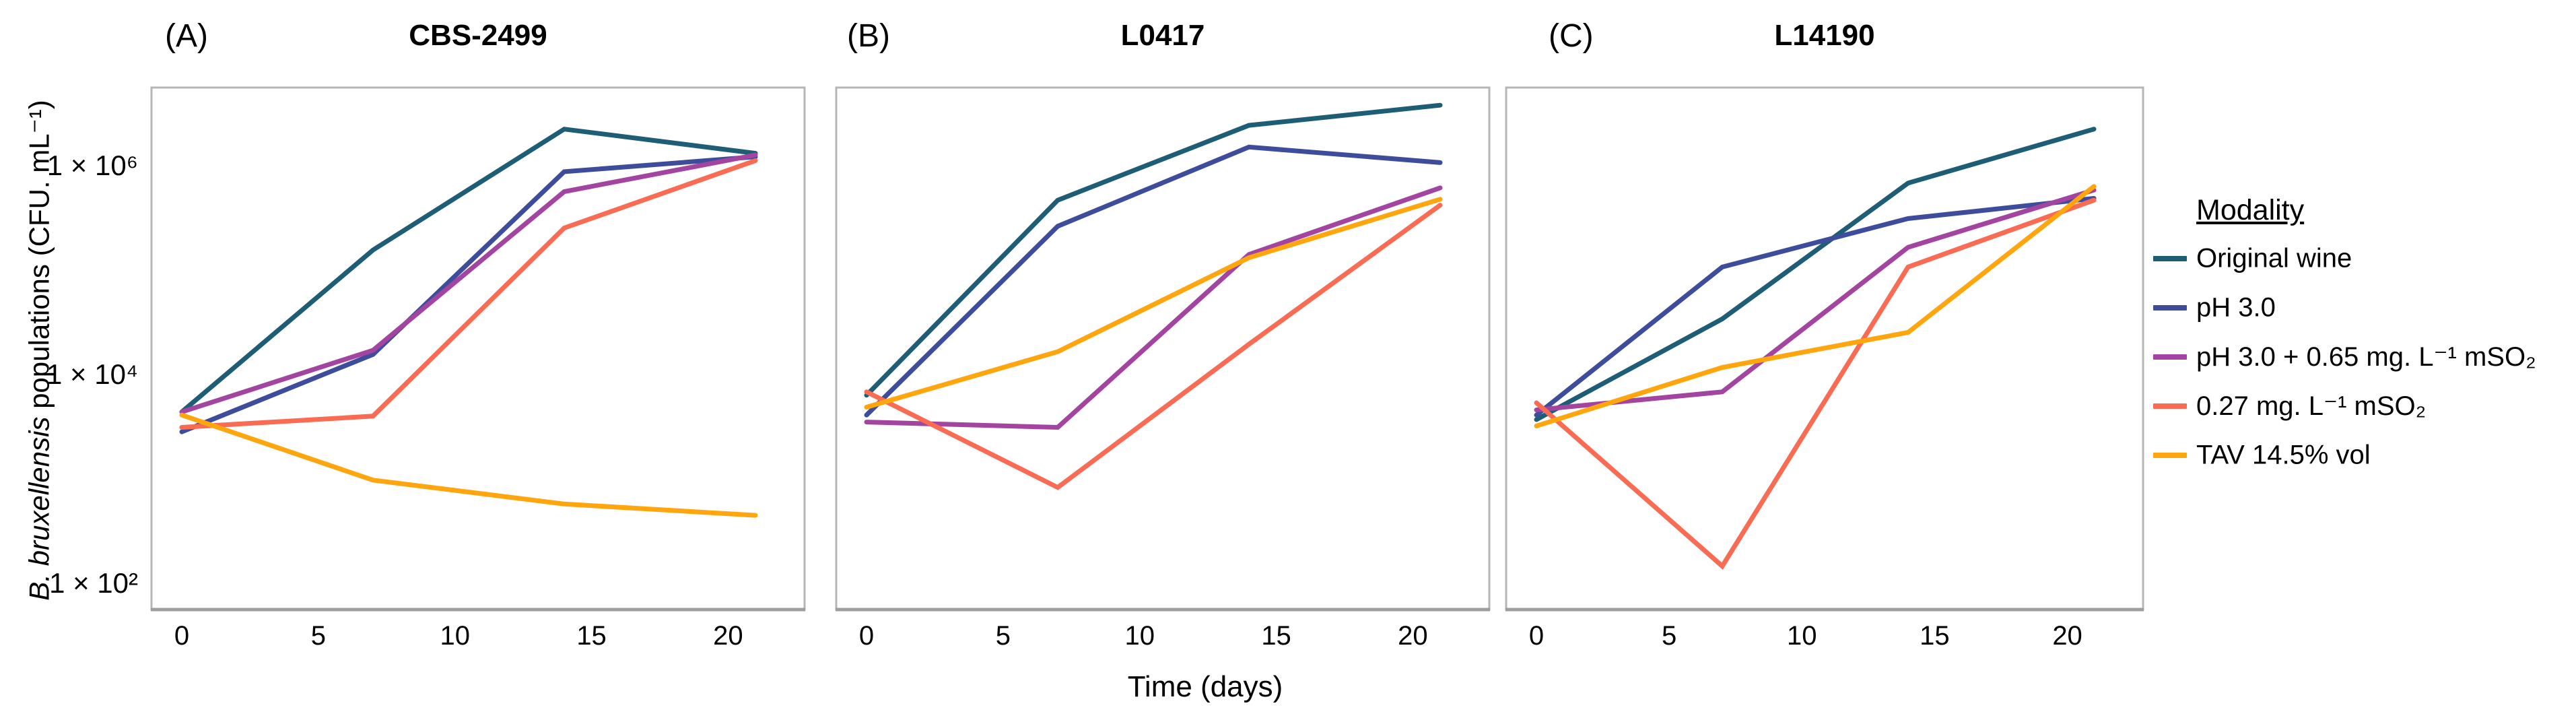 Image resolution: width=2576 pixels, height=718 pixels. Describe the element at coordinates (2170, 357) in the screenshot. I see `legend-swatch-ph-3-0-0-65-mg-l-mso` at that location.